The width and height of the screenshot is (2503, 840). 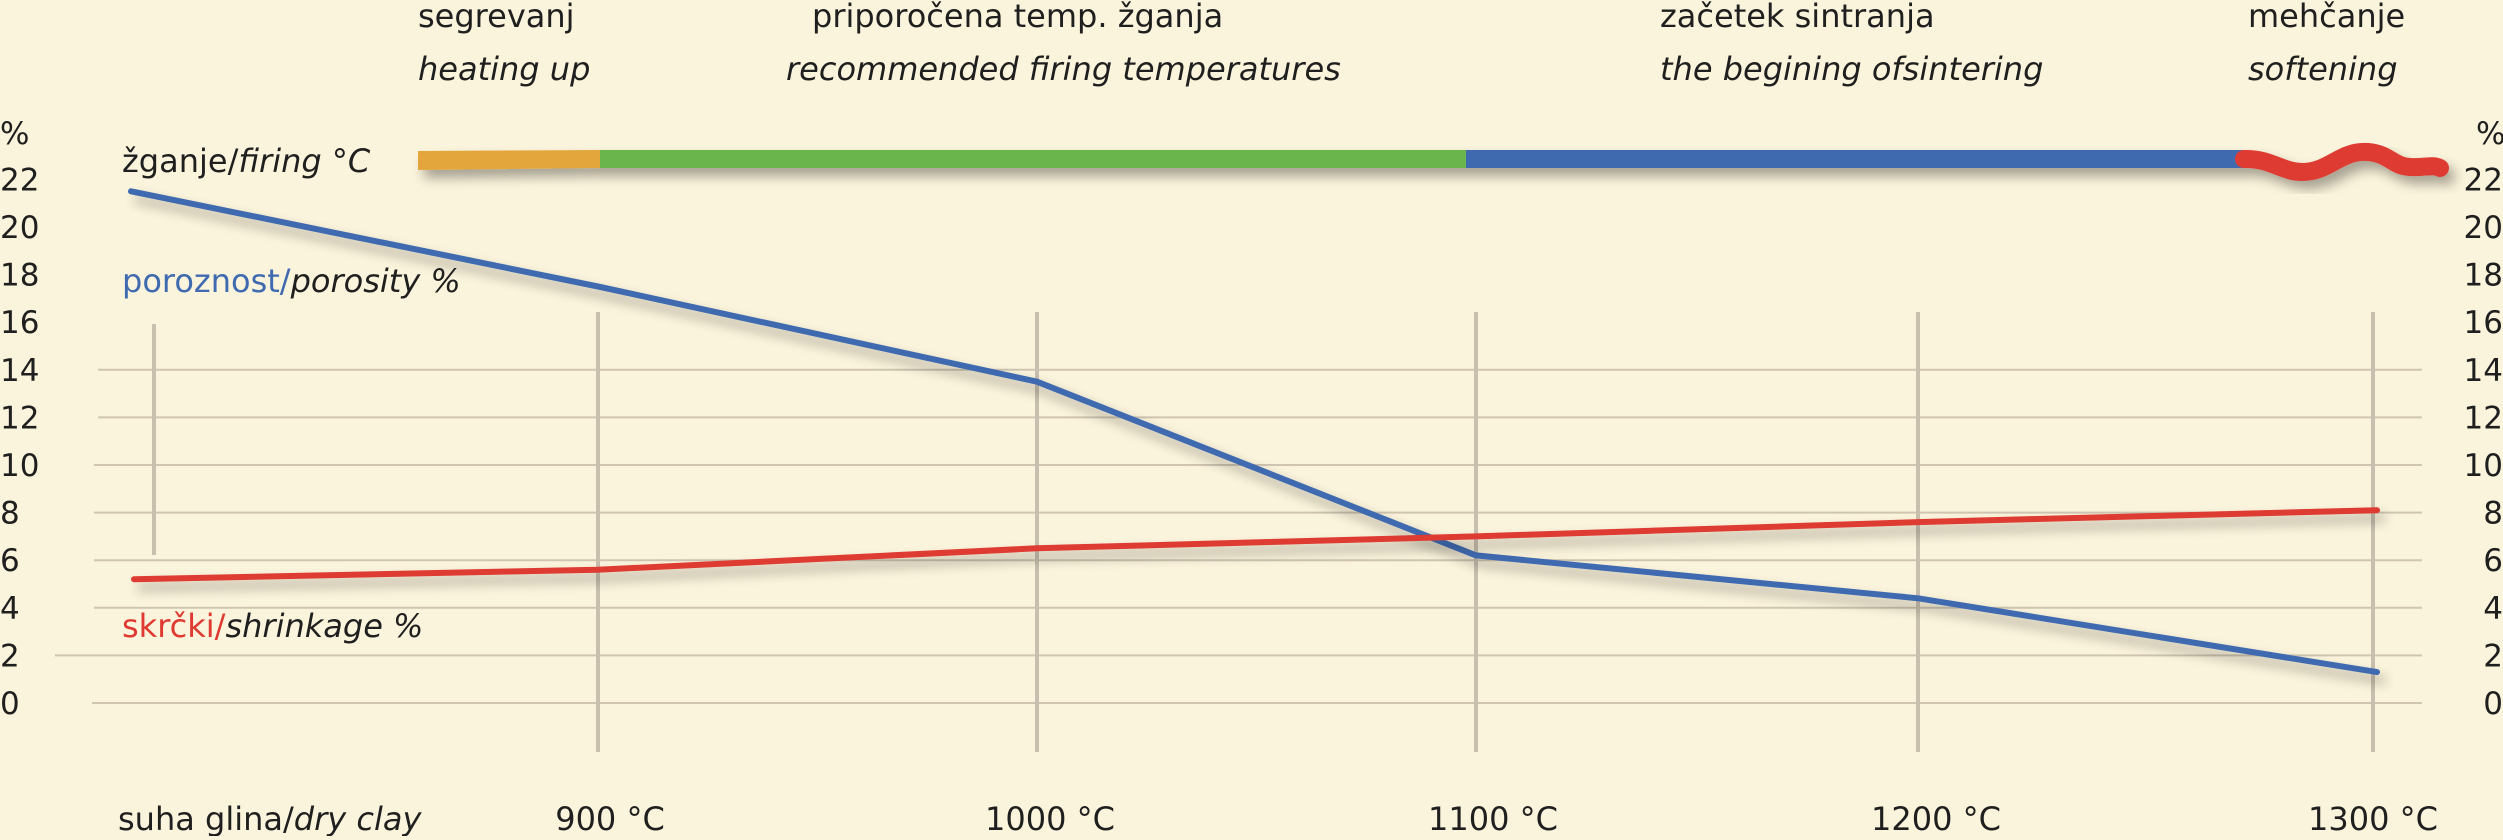 What do you see at coordinates (1797, 17) in the screenshot?
I see `stage-sintering-label: začetek sintranja` at bounding box center [1797, 17].